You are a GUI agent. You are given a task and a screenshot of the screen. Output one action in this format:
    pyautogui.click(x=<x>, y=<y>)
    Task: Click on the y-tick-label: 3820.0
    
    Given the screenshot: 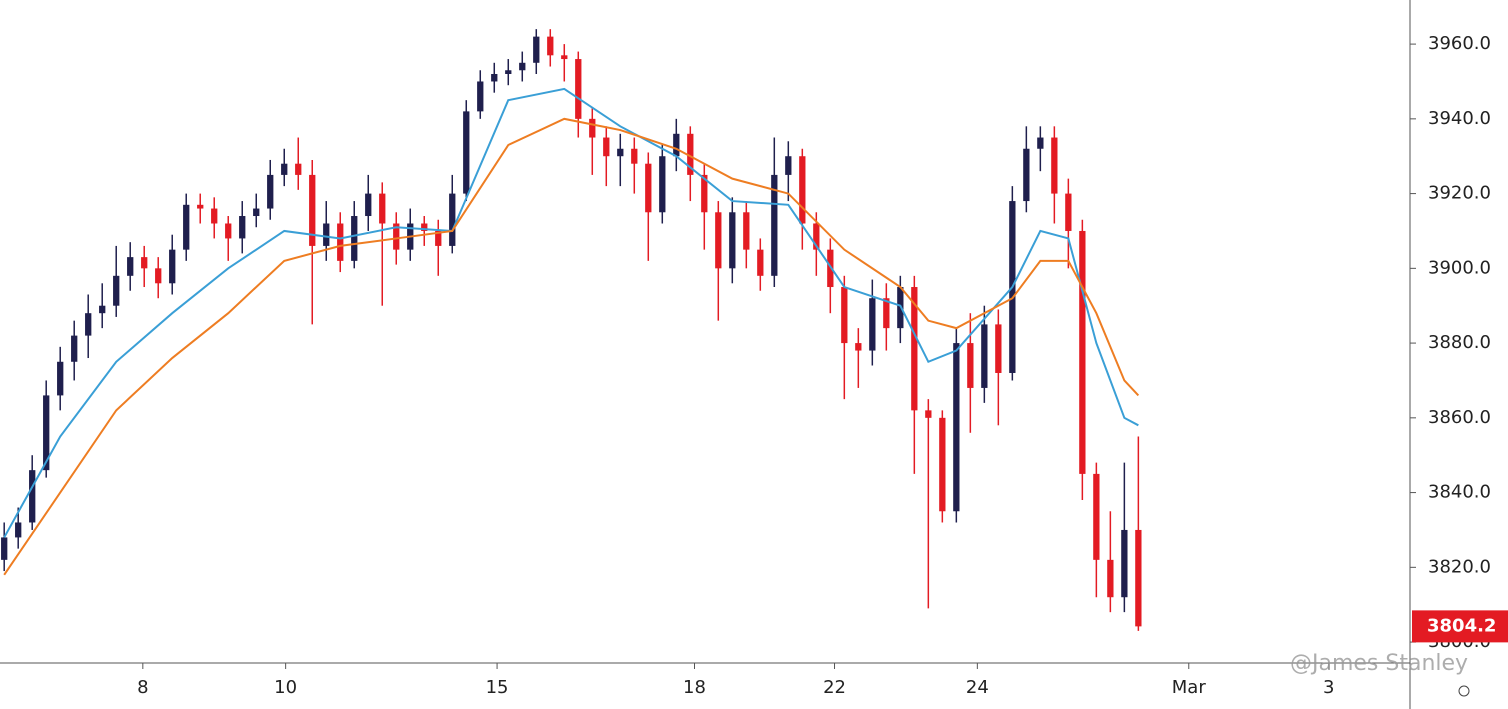 What is the action you would take?
    pyautogui.click(x=1459, y=566)
    